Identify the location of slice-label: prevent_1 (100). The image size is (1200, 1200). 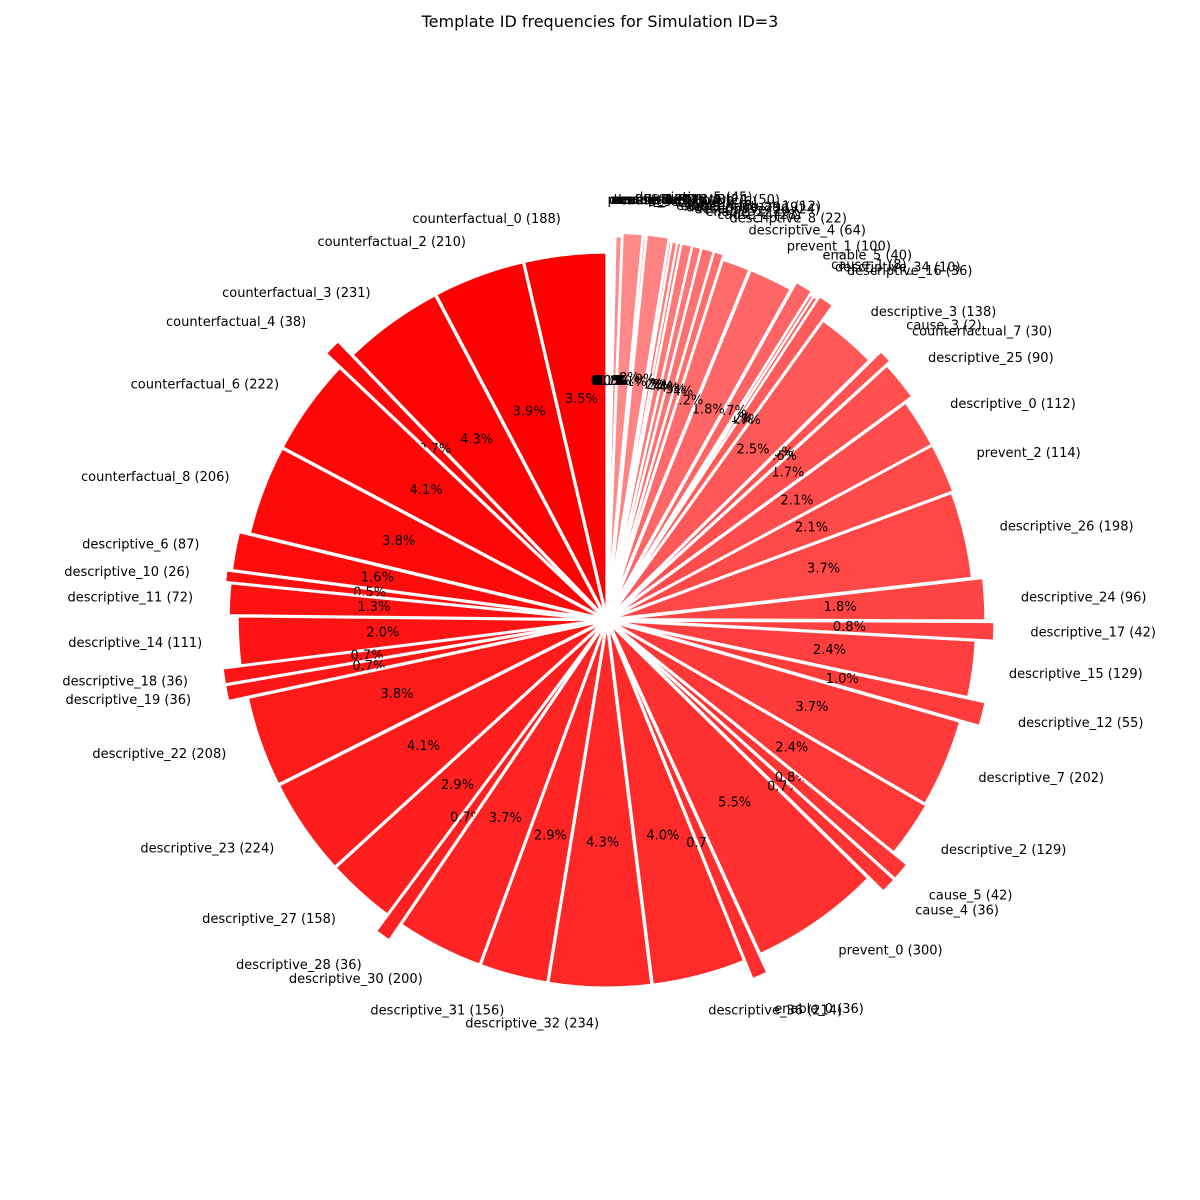
(839, 246).